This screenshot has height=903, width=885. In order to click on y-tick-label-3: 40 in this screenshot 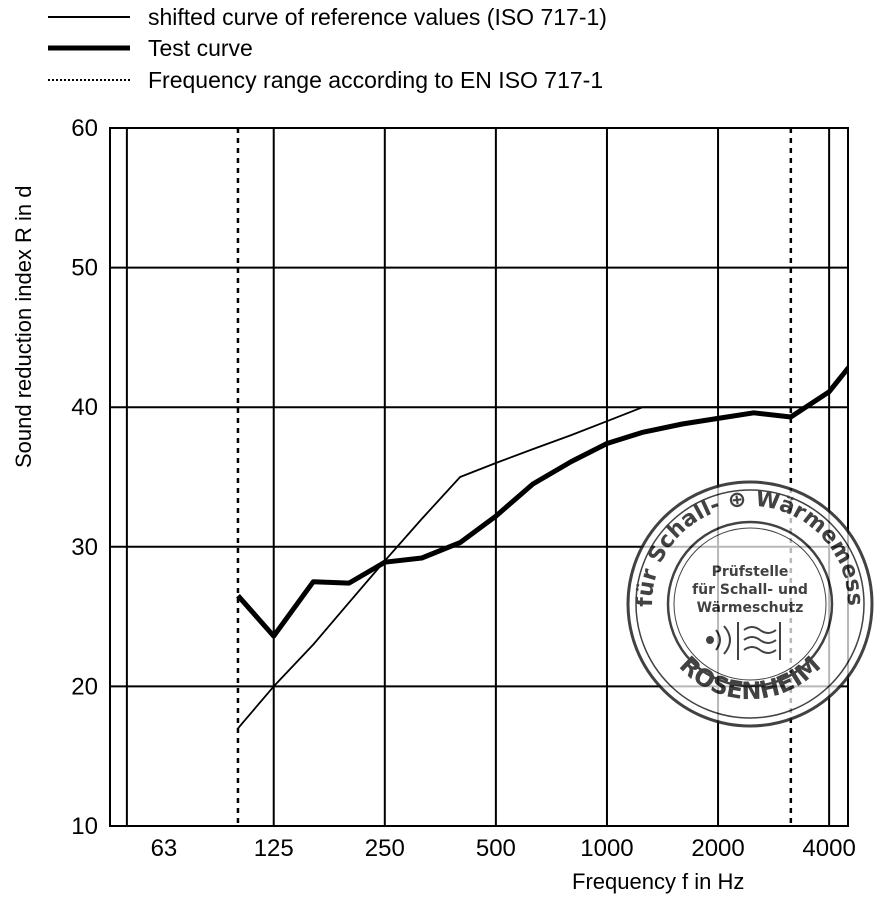, I will do `click(84, 407)`.